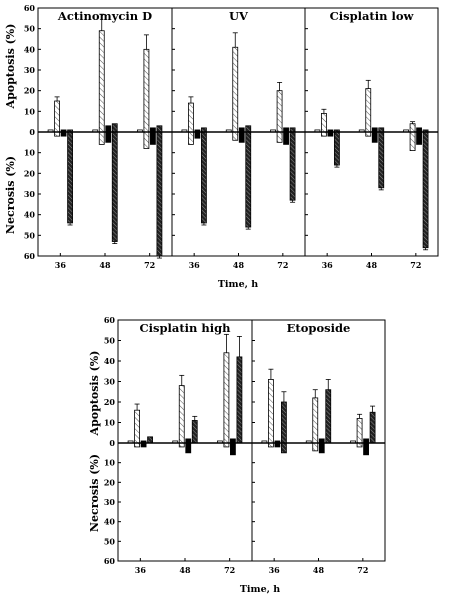 The width and height of the screenshot is (474, 603). I want to click on chart-panel-2: Cisplatin low 36 48 72, so click(371, 138).